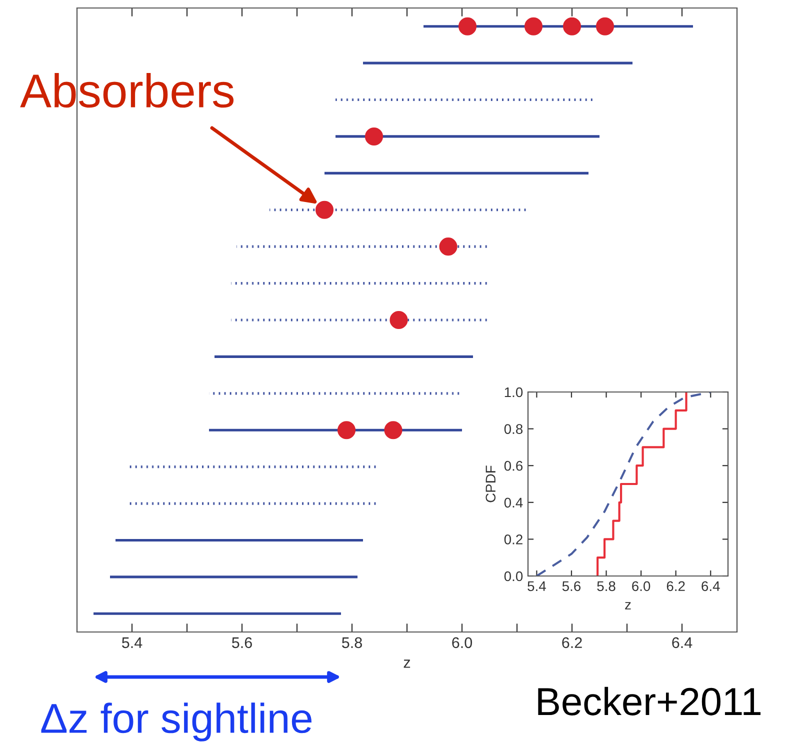  What do you see at coordinates (513, 429) in the screenshot?
I see `y-tick-label: 0.8` at bounding box center [513, 429].